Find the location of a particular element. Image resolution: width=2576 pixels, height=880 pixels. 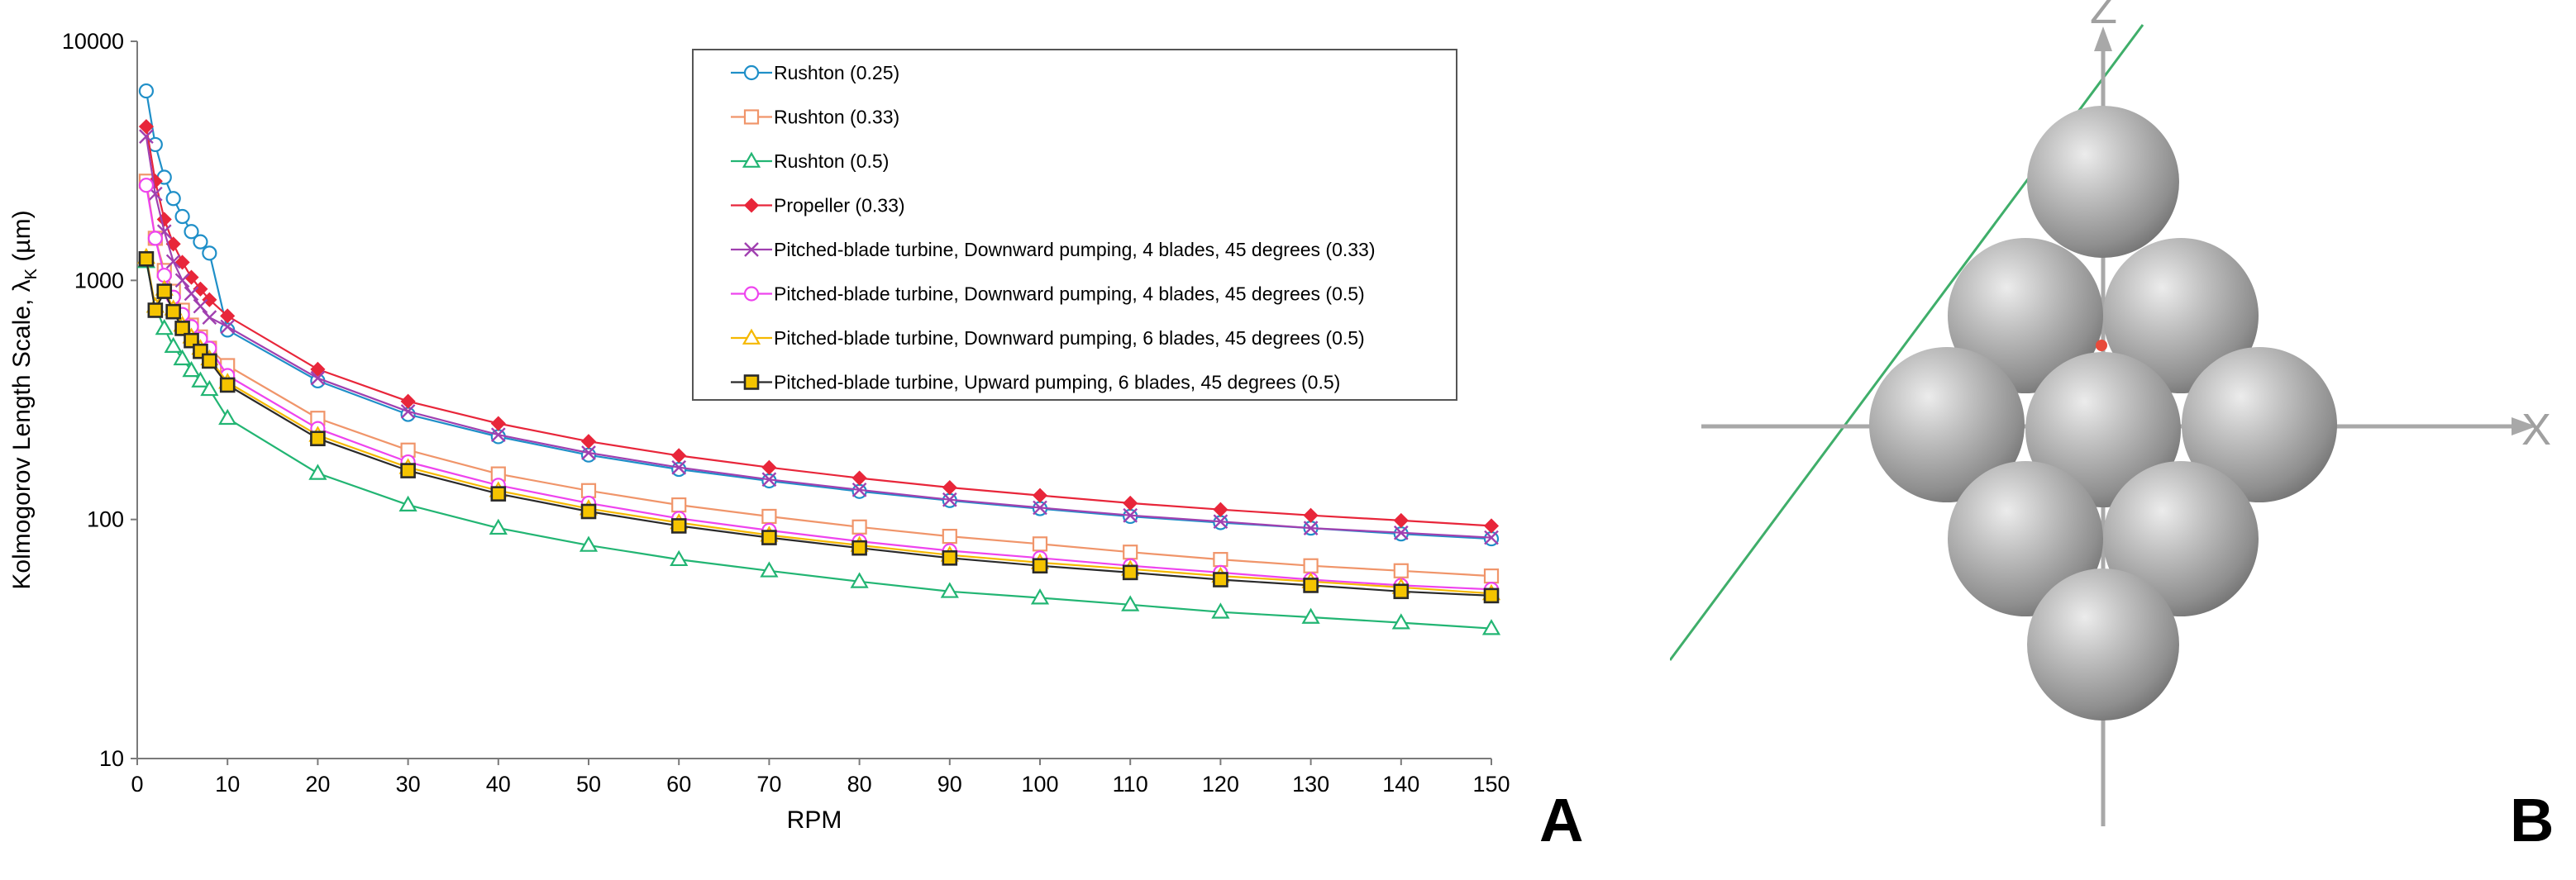

x-tick-label: 60 is located at coordinates (678, 784).